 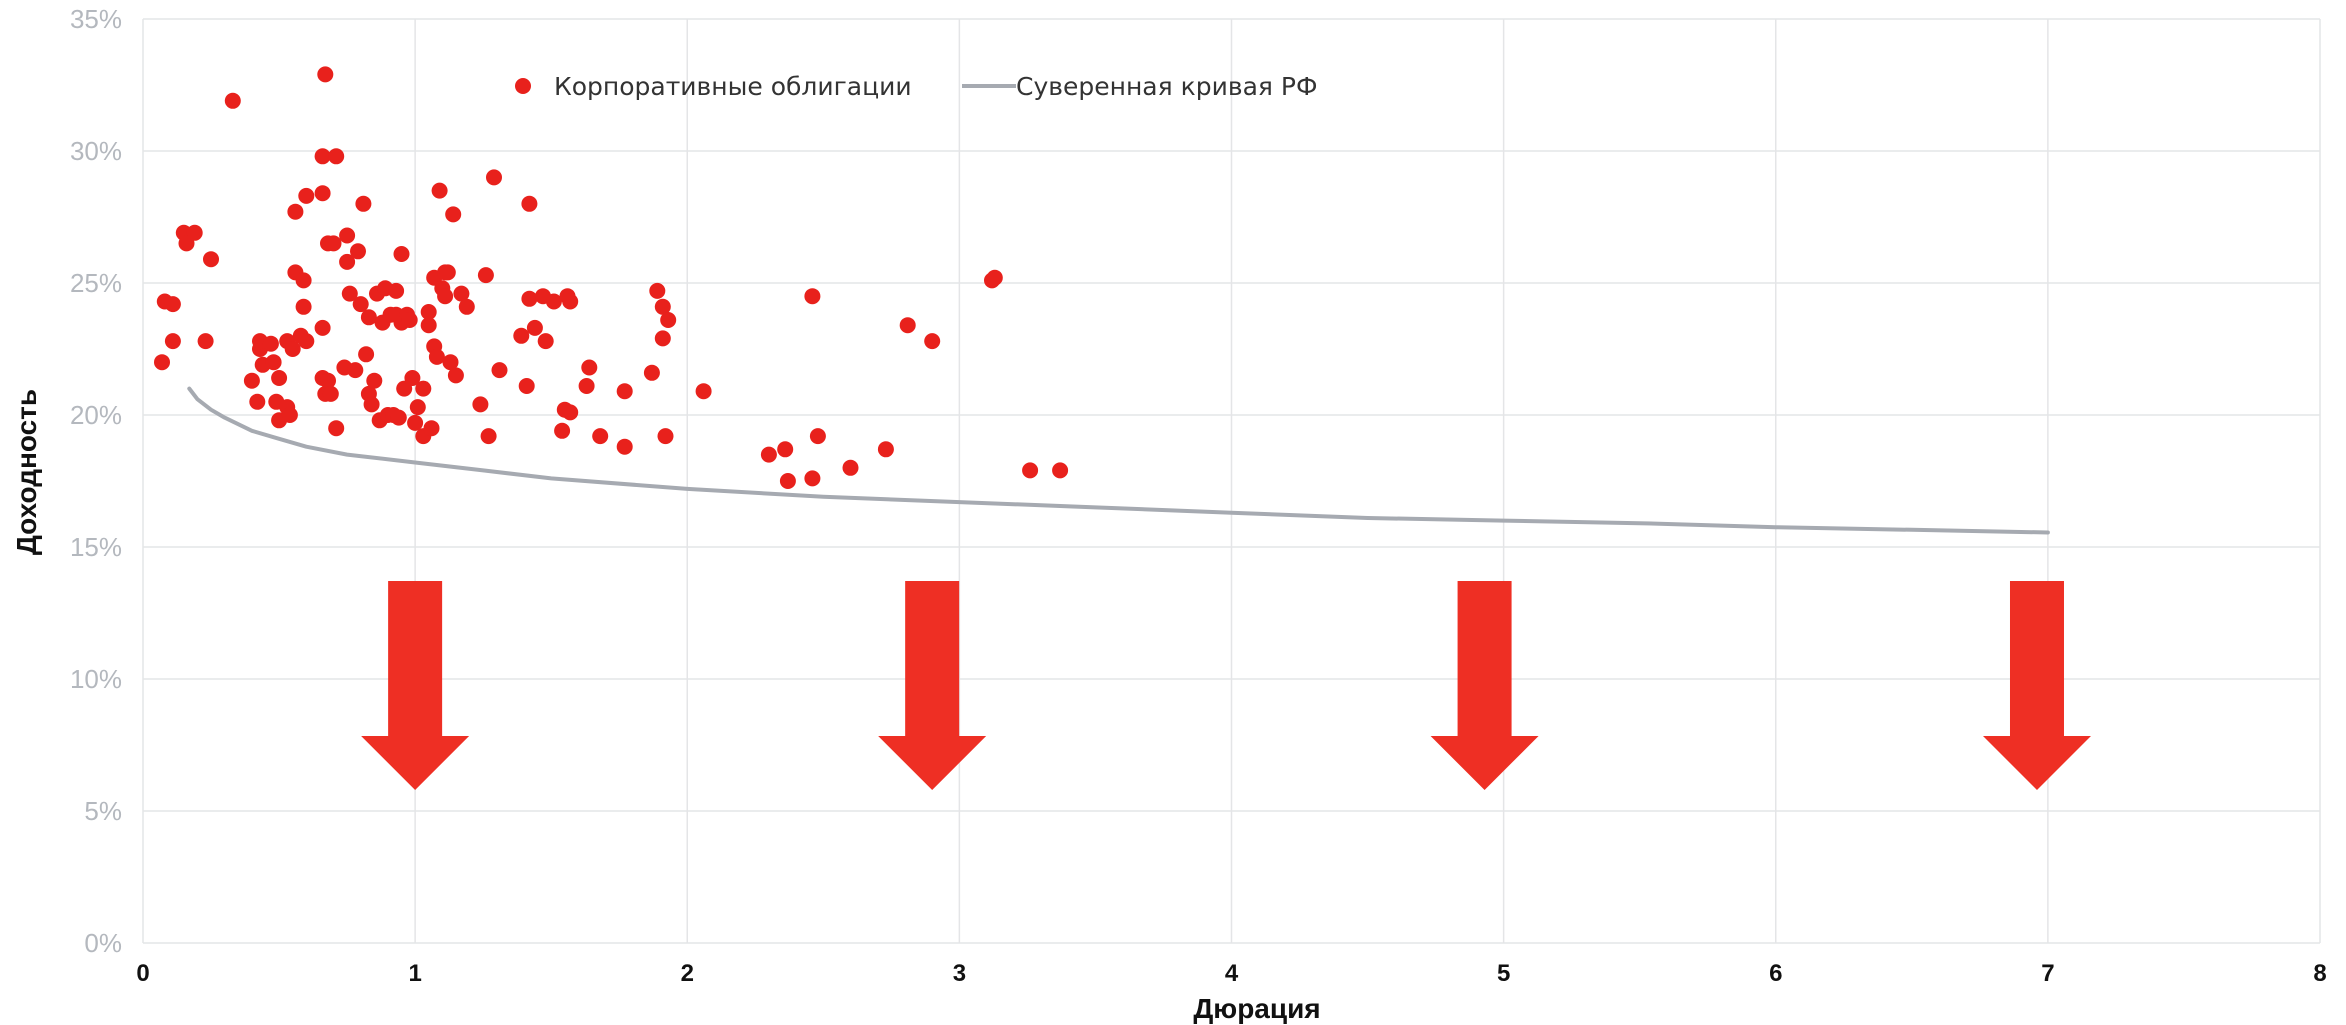 What do you see at coordinates (1503, 973) in the screenshot?
I see `x-tick-label: 5` at bounding box center [1503, 973].